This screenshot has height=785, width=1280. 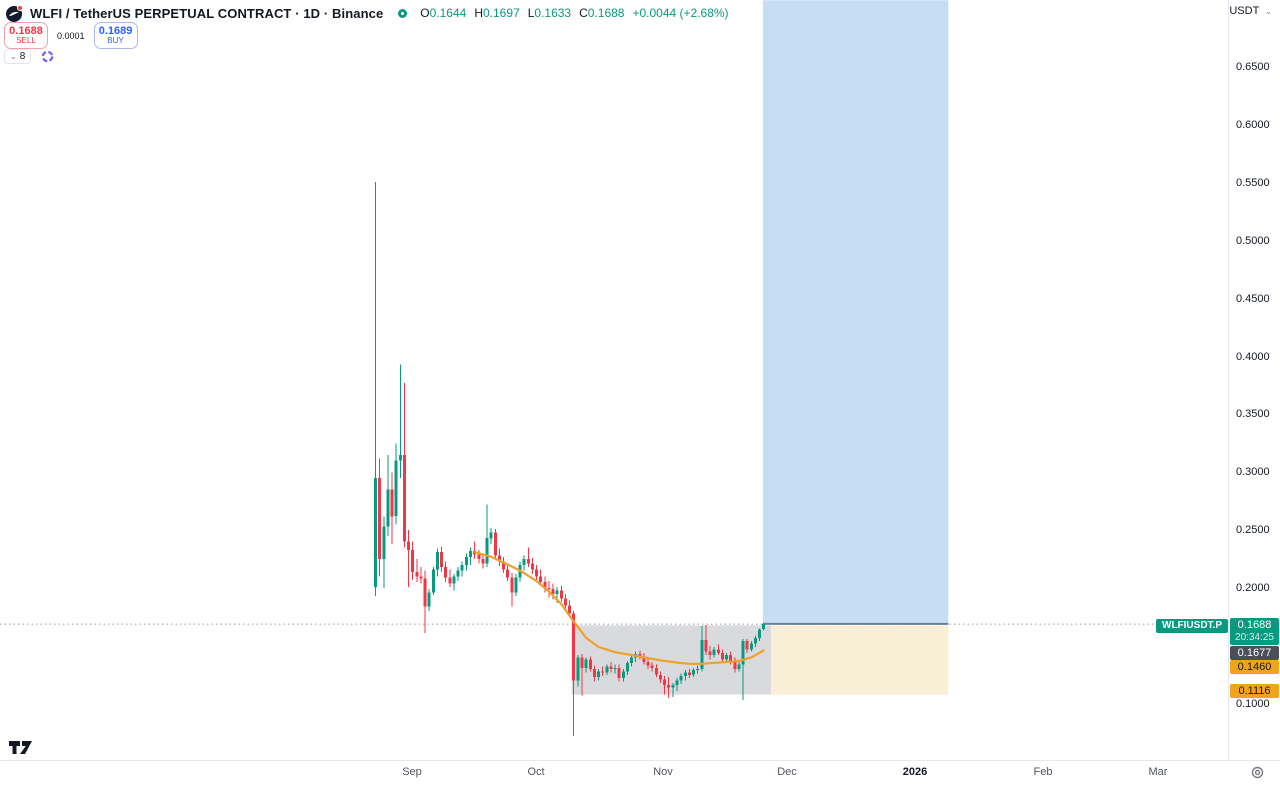 I want to click on price-tick-label: 0.6000, so click(x=1253, y=125).